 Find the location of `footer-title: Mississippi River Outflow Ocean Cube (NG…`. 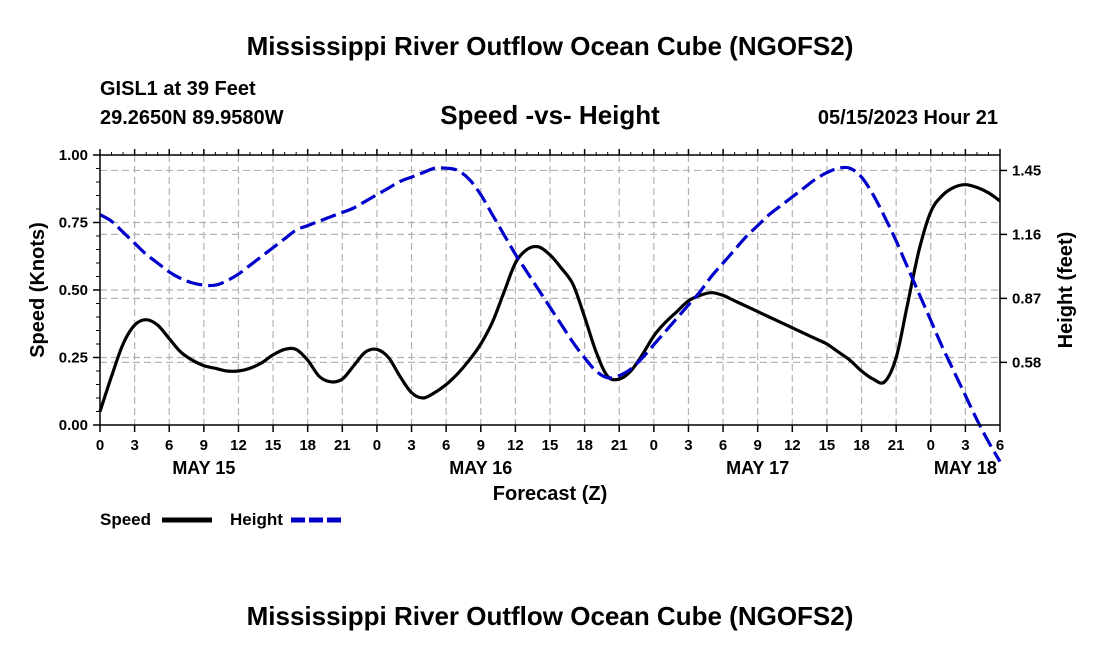

footer-title: Mississippi River Outflow Ocean Cube (NG… is located at coordinates (550, 616).